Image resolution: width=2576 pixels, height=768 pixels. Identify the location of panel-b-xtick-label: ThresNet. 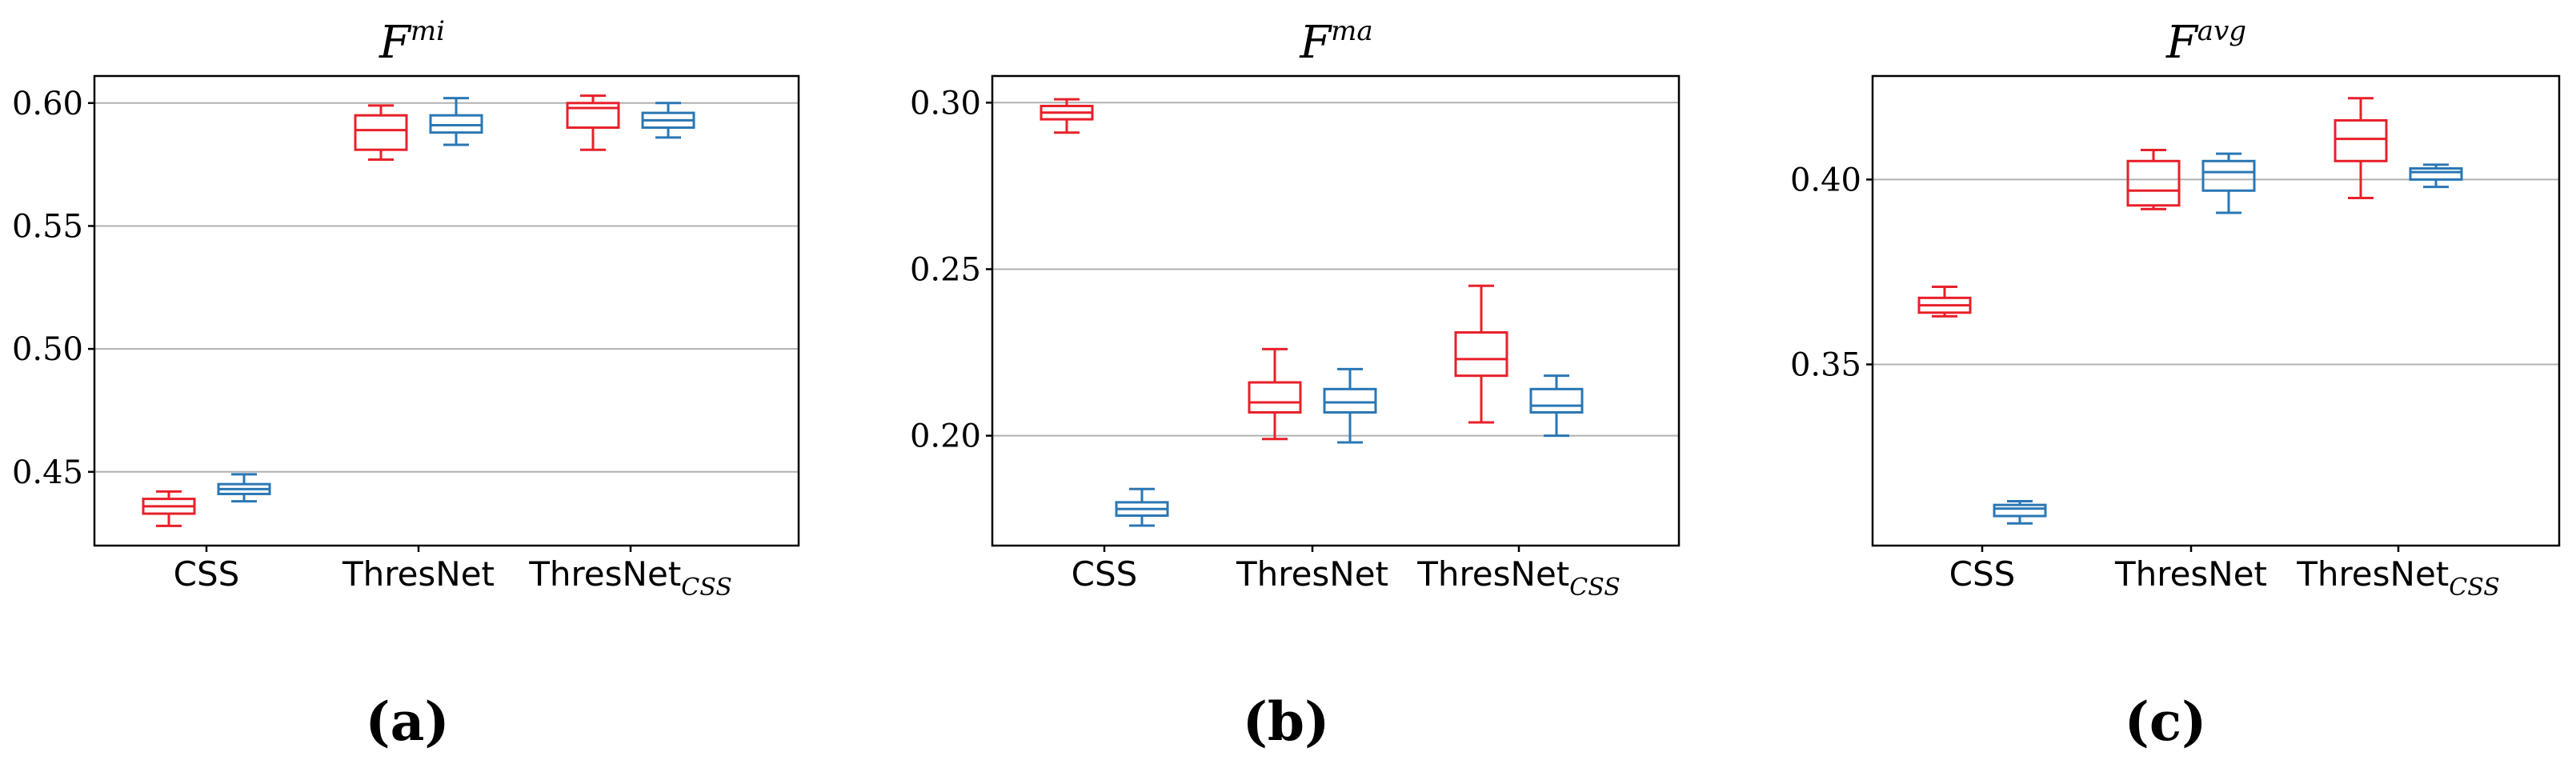
(1312, 574).